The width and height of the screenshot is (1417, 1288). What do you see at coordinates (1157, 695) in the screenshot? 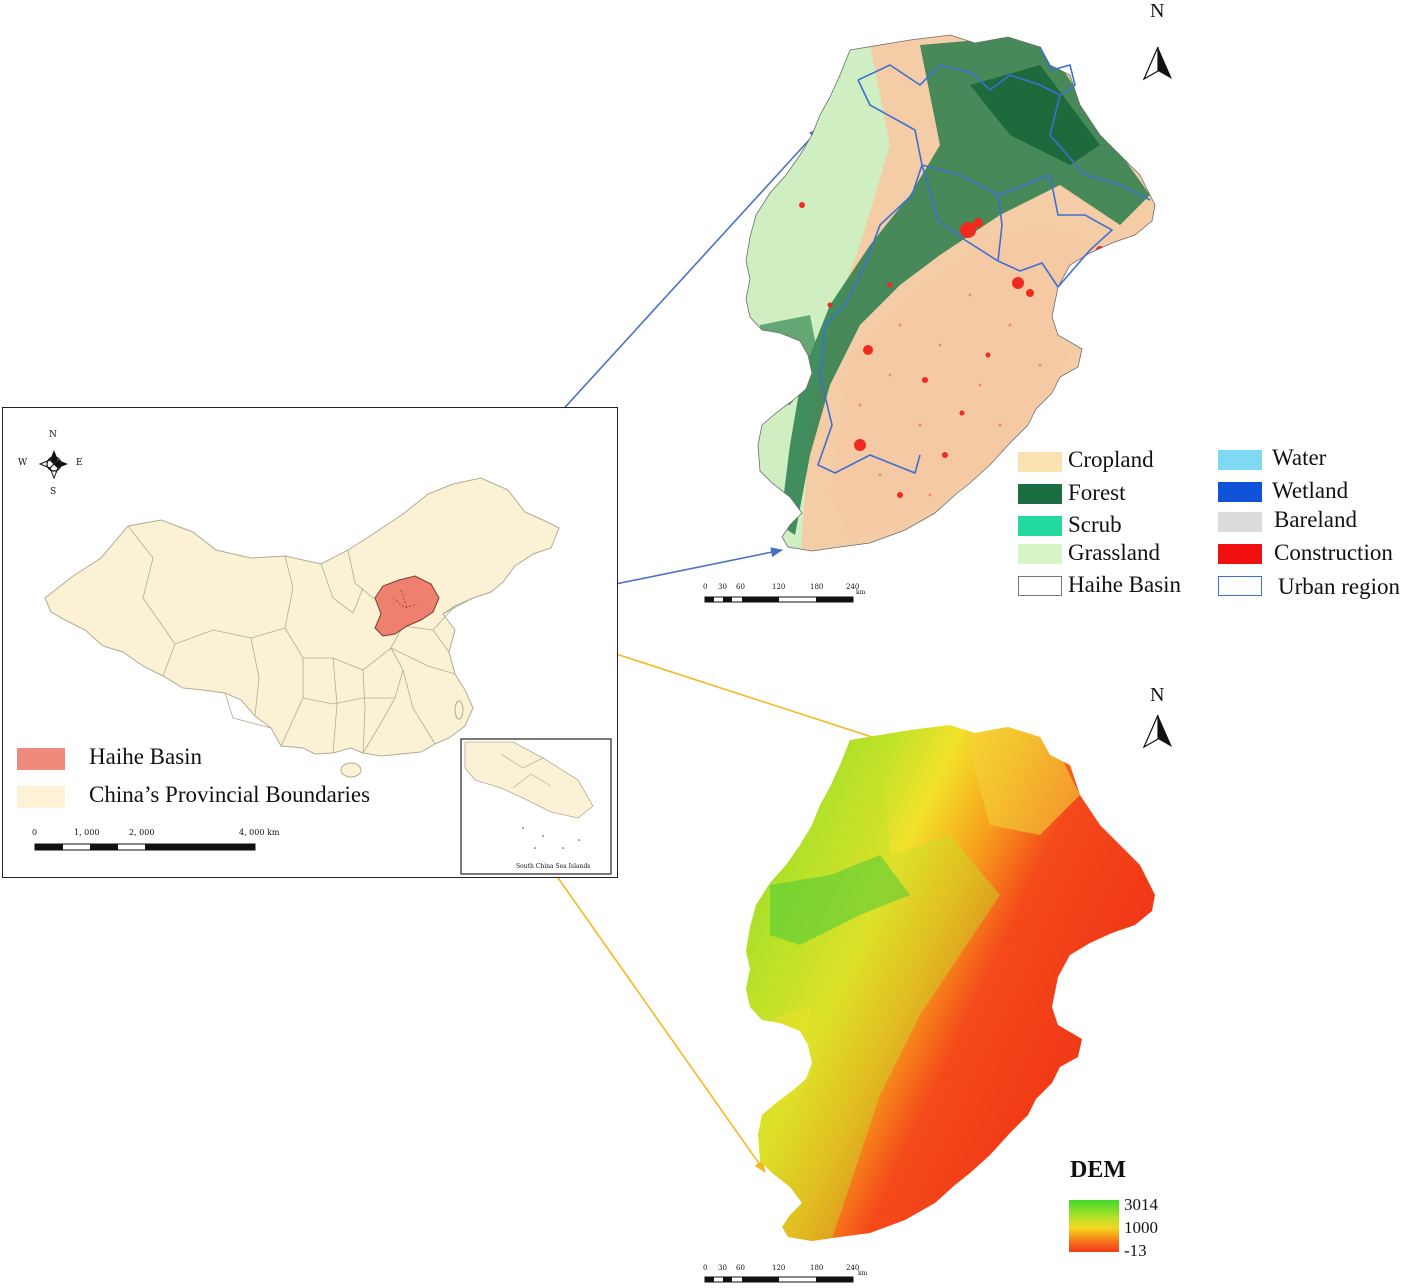
I see `dem-north-label: N` at bounding box center [1157, 695].